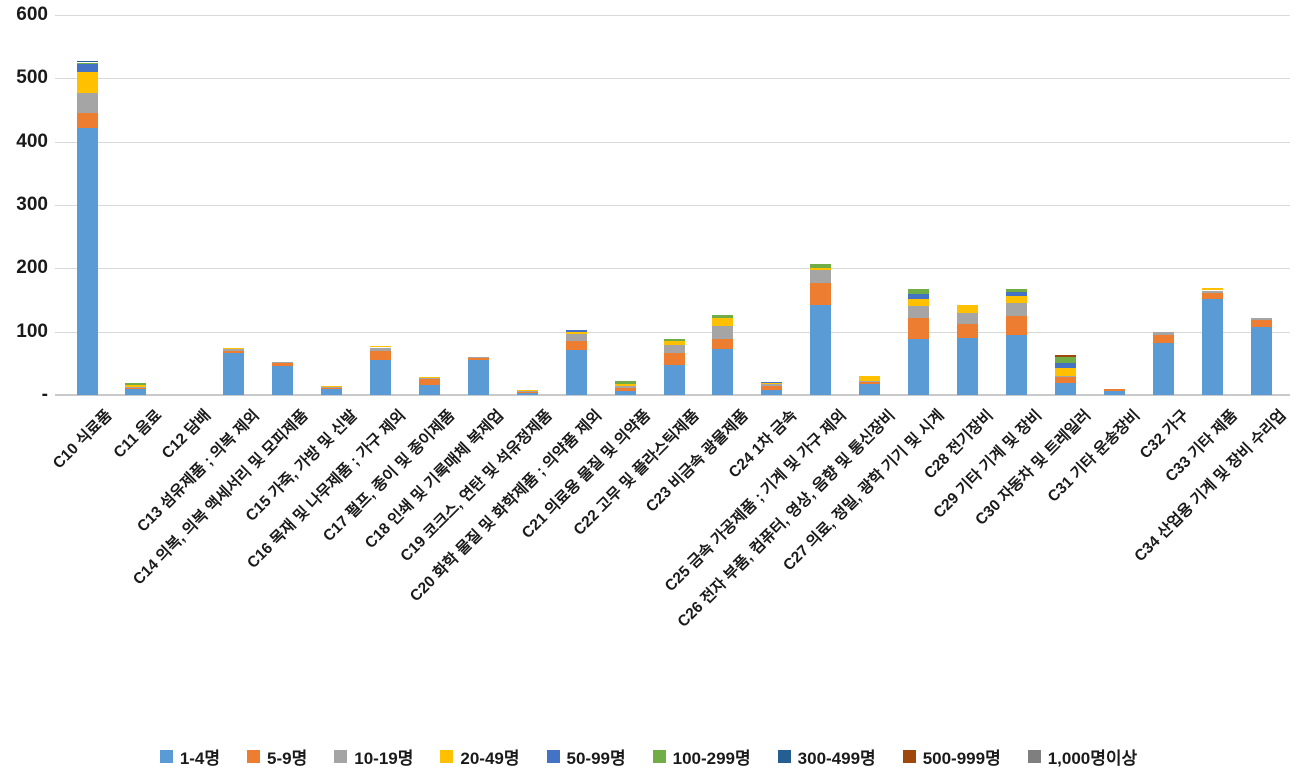 The image size is (1297, 780). What do you see at coordinates (32, 78) in the screenshot?
I see `y-axis-tick-label: 500` at bounding box center [32, 78].